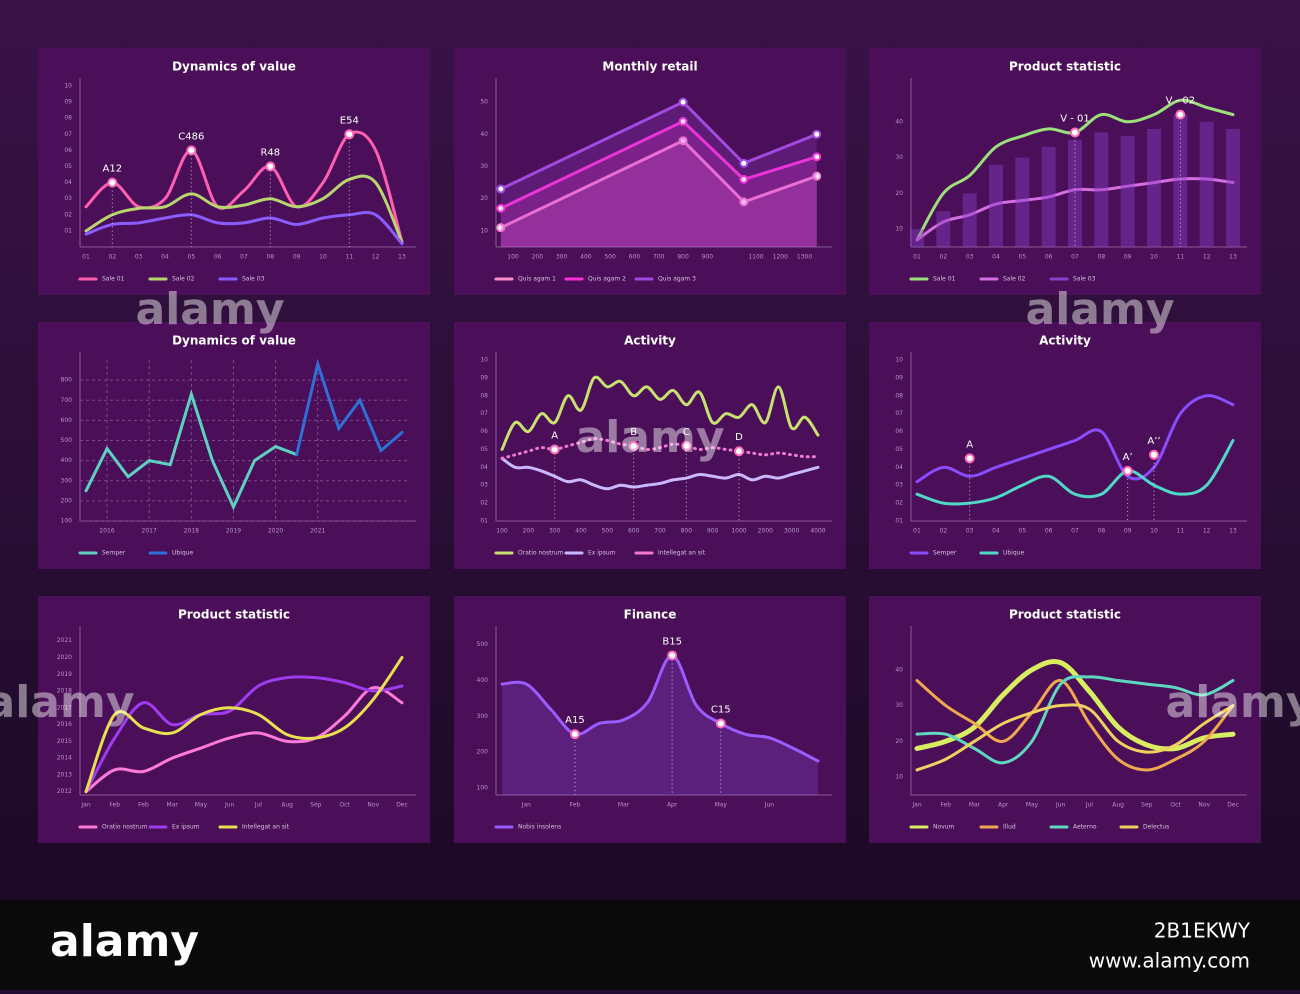 The height and width of the screenshot is (994, 1300). What do you see at coordinates (899, 431) in the screenshot?
I see `y-tick-label: 06` at bounding box center [899, 431].